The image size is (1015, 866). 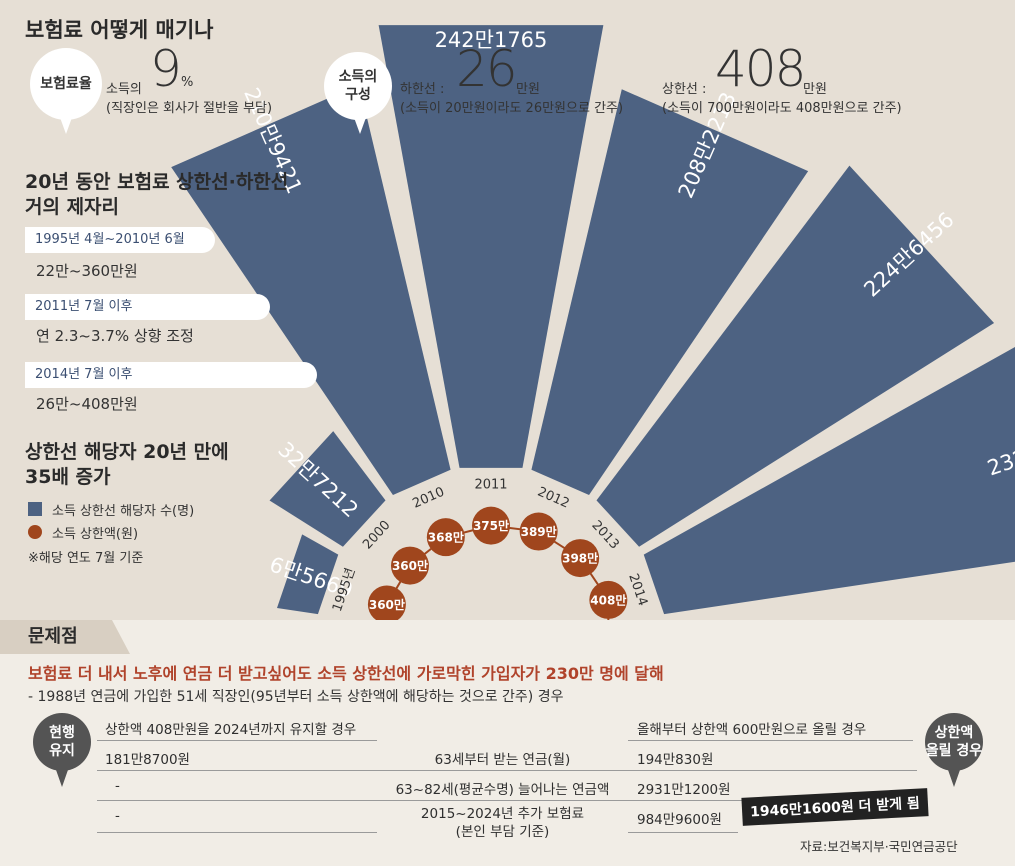 I want to click on raise-monthly-pension: 194만830원, so click(x=675, y=760).